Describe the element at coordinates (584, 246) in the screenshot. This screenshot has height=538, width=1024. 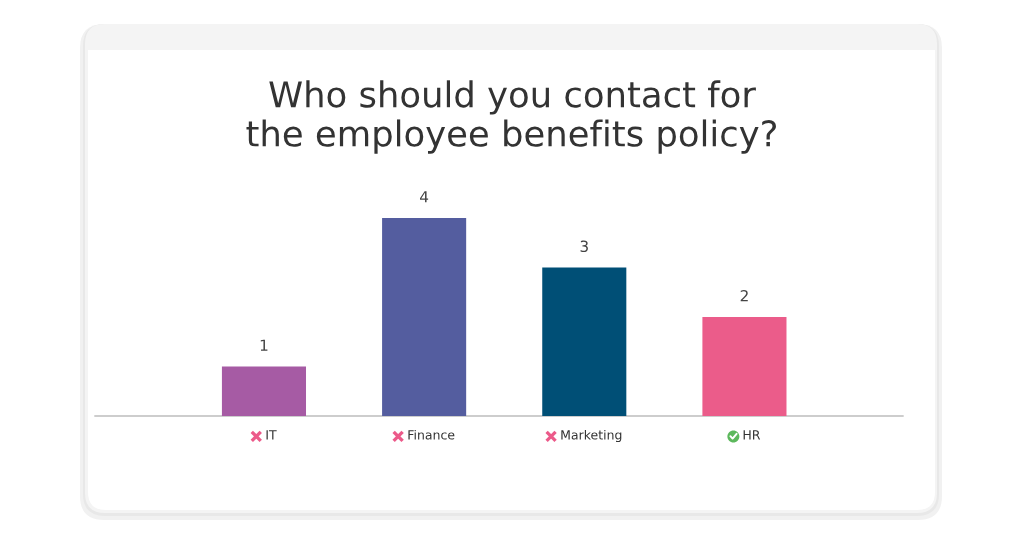
I see `data-label: 3` at that location.